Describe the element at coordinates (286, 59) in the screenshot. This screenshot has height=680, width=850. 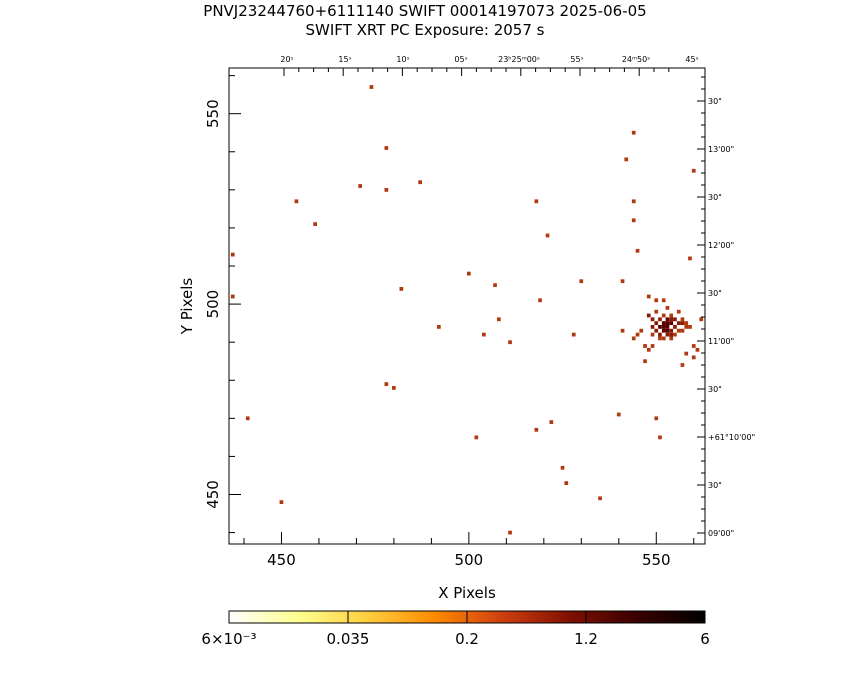
I see `ra-tick-label: 20ˢ` at that location.